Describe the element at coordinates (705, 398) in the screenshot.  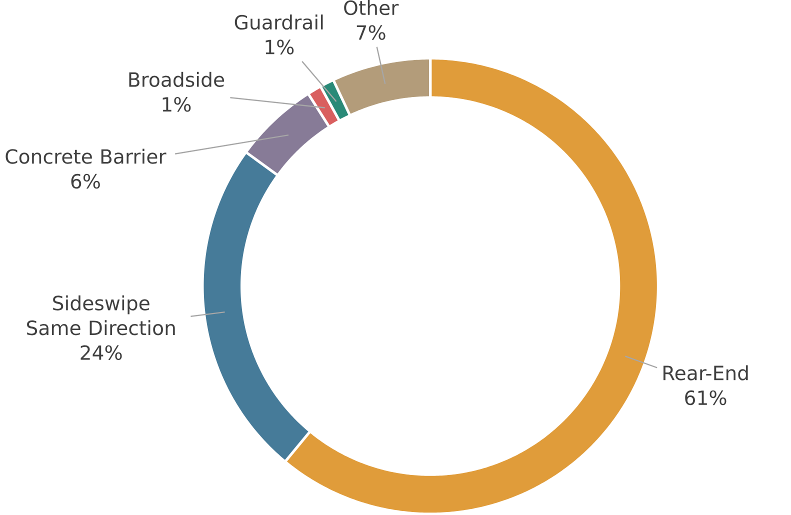
I see `data-label: 61%` at that location.